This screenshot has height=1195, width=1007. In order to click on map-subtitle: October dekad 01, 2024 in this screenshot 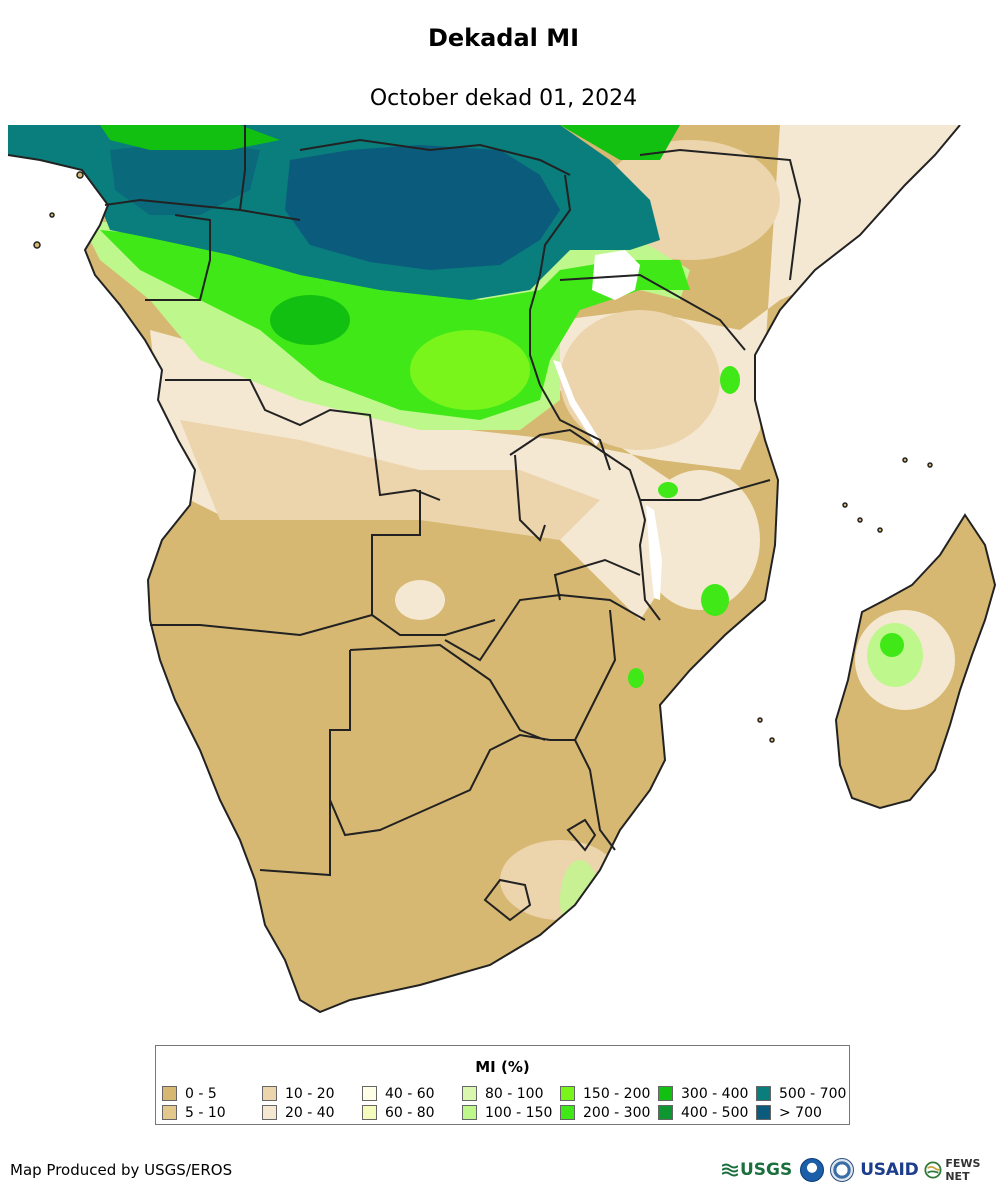, I will do `click(503, 98)`.